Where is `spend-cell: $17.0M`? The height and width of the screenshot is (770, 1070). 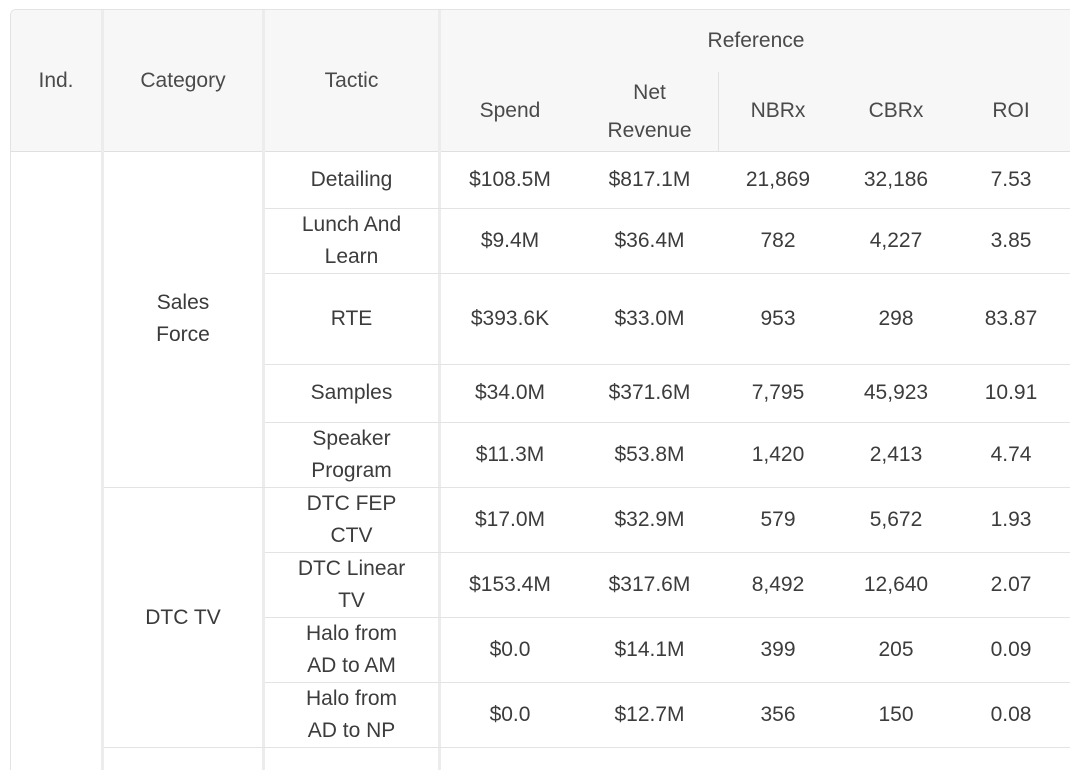
spend-cell: $17.0M is located at coordinates (510, 519).